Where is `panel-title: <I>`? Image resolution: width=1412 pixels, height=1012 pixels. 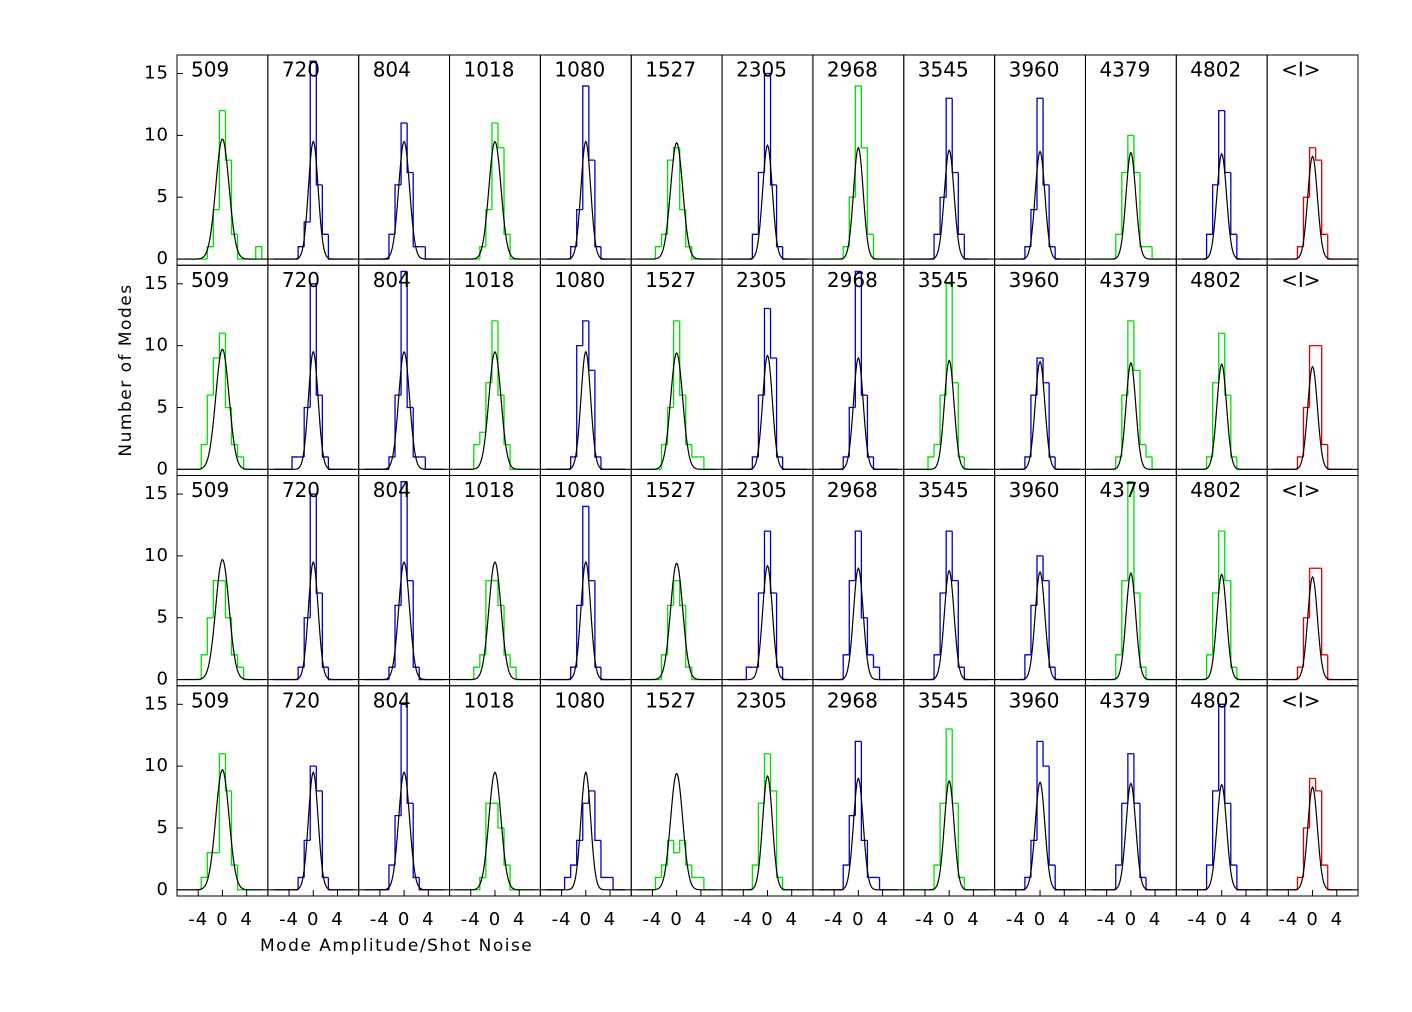
panel-title: <I> is located at coordinates (1300, 280).